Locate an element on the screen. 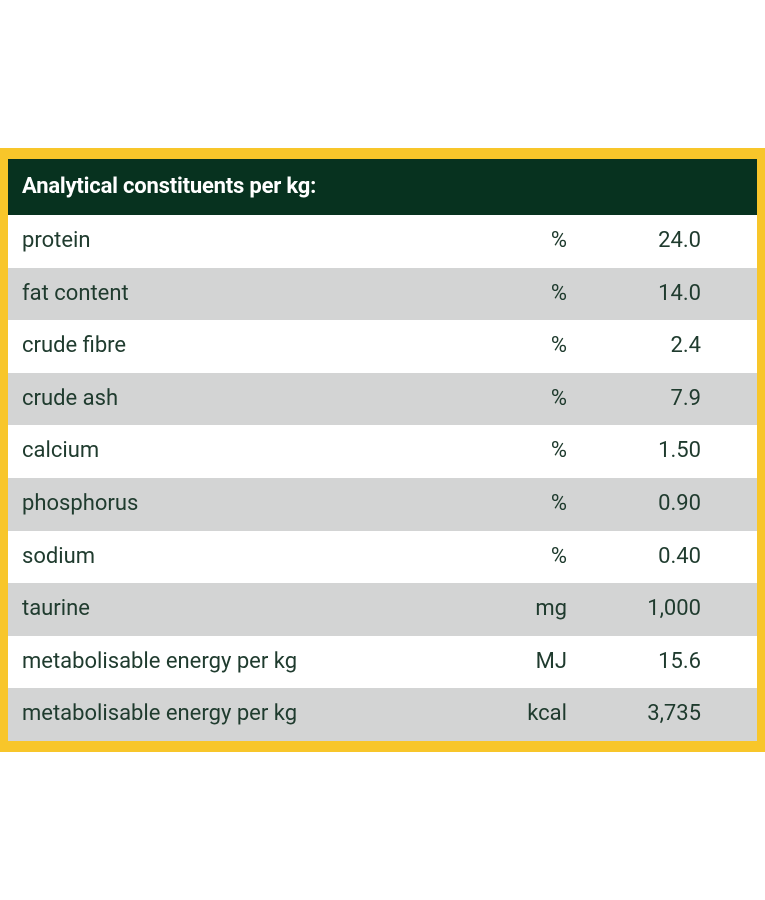 The image size is (765, 900). constituent-name: taurine is located at coordinates (56, 609).